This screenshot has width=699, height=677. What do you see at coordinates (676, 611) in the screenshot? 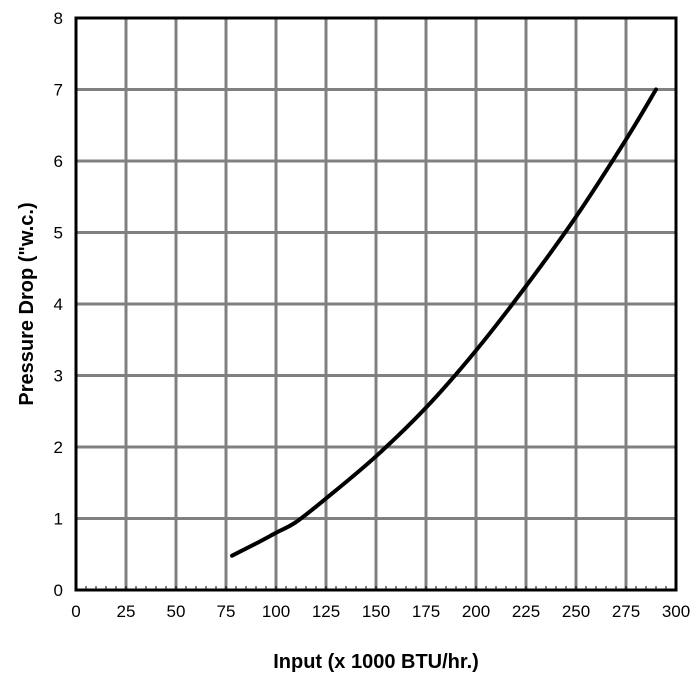
I see `x-tick-label-12: 300` at bounding box center [676, 611].